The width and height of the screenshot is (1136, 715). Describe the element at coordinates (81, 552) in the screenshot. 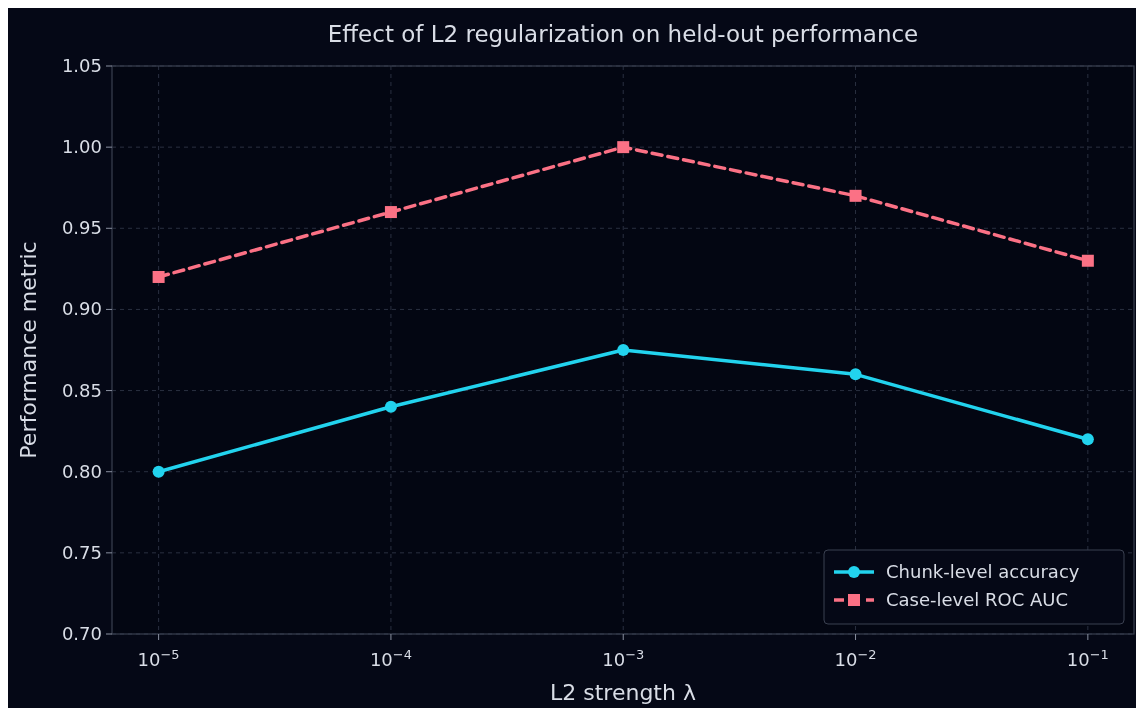

I see `y-tick-label: 0.75` at that location.